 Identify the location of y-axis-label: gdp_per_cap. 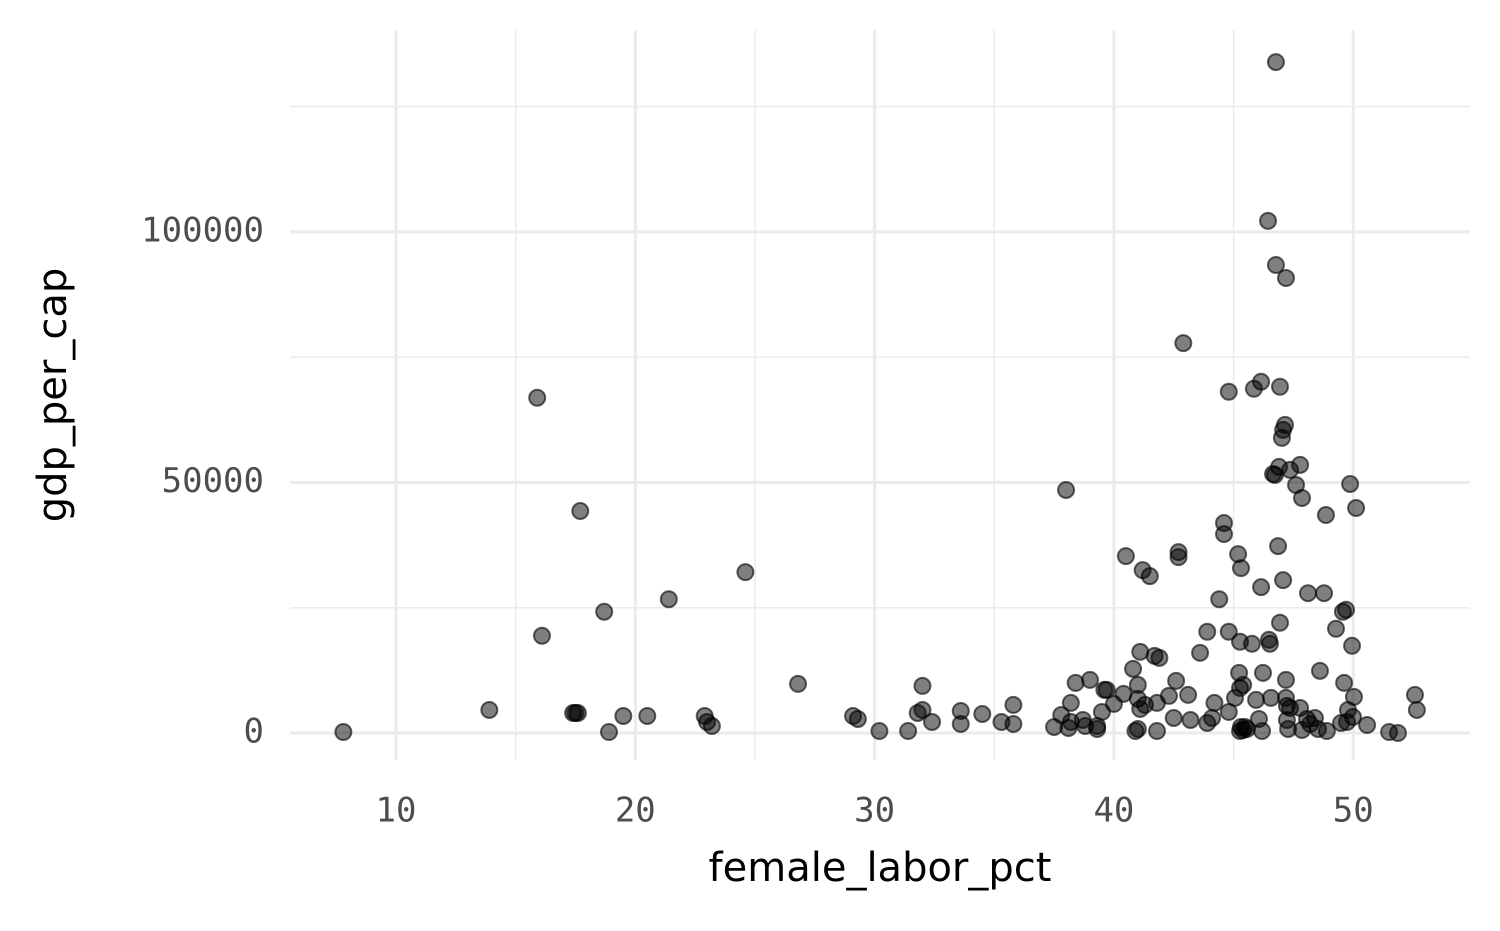
(53, 395).